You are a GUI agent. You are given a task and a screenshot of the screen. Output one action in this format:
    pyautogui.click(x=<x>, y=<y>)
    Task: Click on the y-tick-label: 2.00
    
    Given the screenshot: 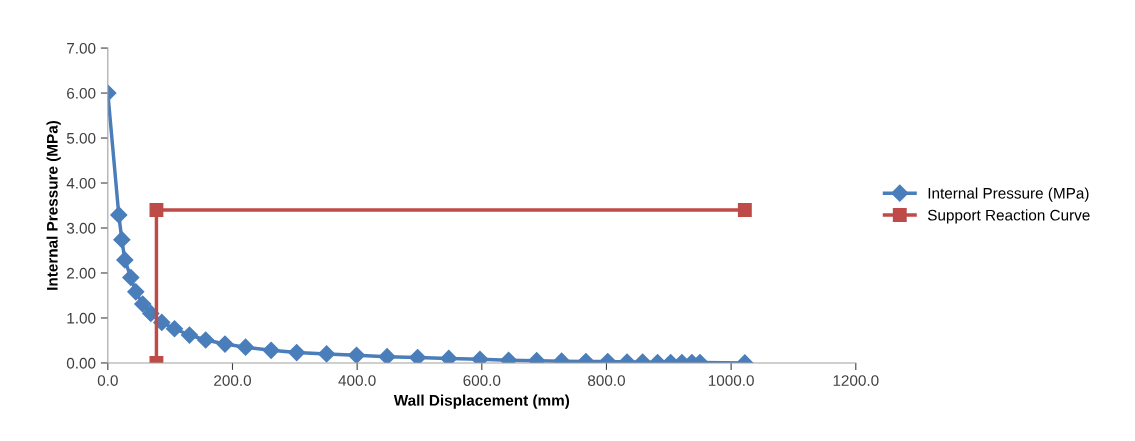 What is the action you would take?
    pyautogui.click(x=81, y=273)
    